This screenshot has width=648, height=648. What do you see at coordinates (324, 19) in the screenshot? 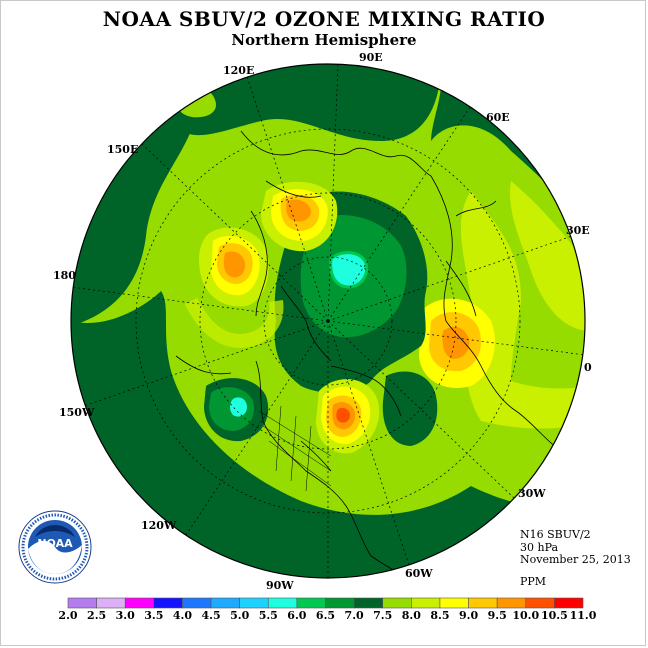
I see `map-title: NOAA SBUV/2 OZONE MIXING RATIO` at bounding box center [324, 19].